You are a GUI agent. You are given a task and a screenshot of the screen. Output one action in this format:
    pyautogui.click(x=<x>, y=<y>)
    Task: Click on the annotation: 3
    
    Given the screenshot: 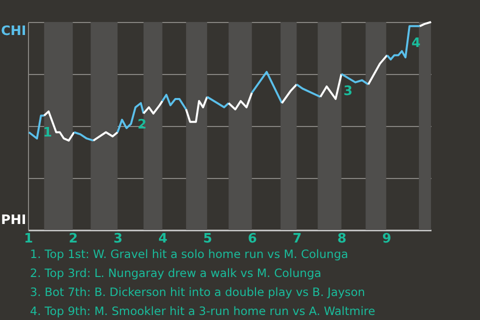 What is the action you would take?
    pyautogui.click(x=347, y=91)
    